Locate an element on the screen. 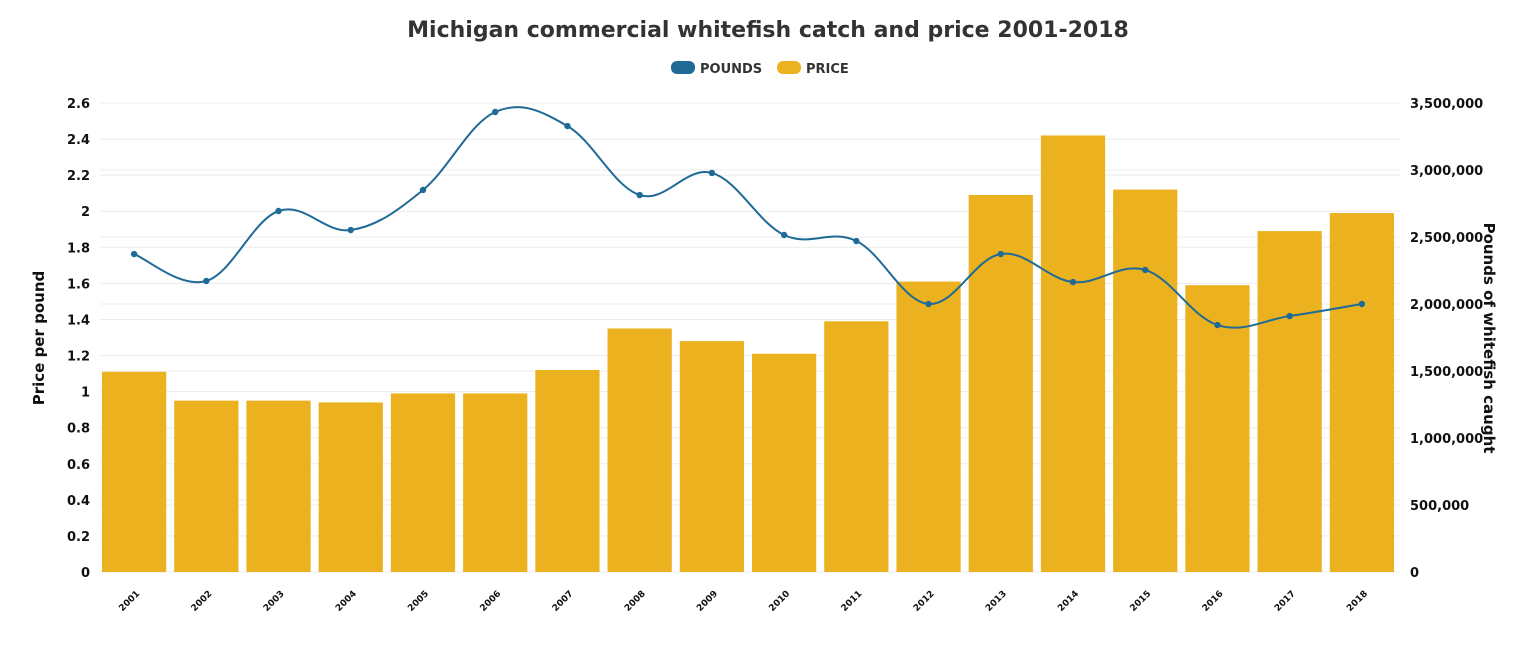 Image resolution: width=1536 pixels, height=650 pixels. x-tick-label: 2002 is located at coordinates (202, 601).